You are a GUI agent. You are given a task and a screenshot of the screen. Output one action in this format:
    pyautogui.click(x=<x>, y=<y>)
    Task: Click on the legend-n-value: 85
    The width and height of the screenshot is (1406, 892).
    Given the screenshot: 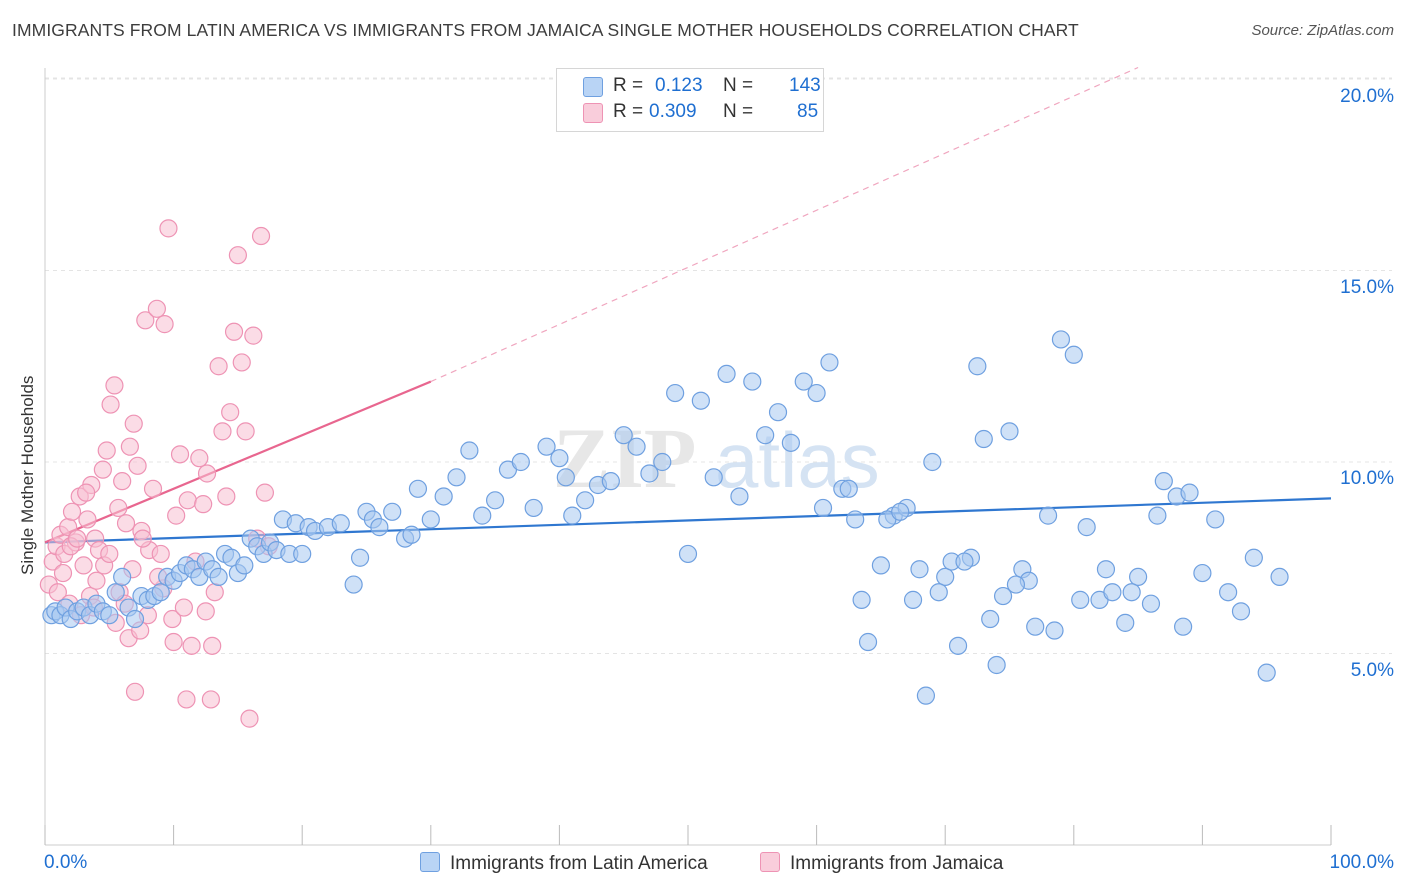 What is the action you would take?
    pyautogui.click(x=808, y=111)
    